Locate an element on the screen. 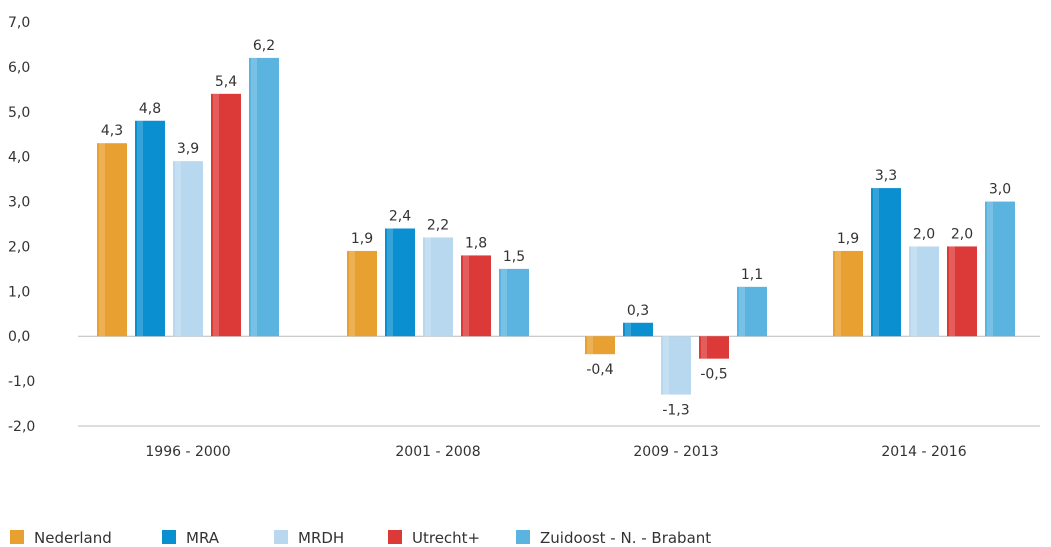 This screenshot has width=1051, height=547. data-label: 2,4 is located at coordinates (400, 216).